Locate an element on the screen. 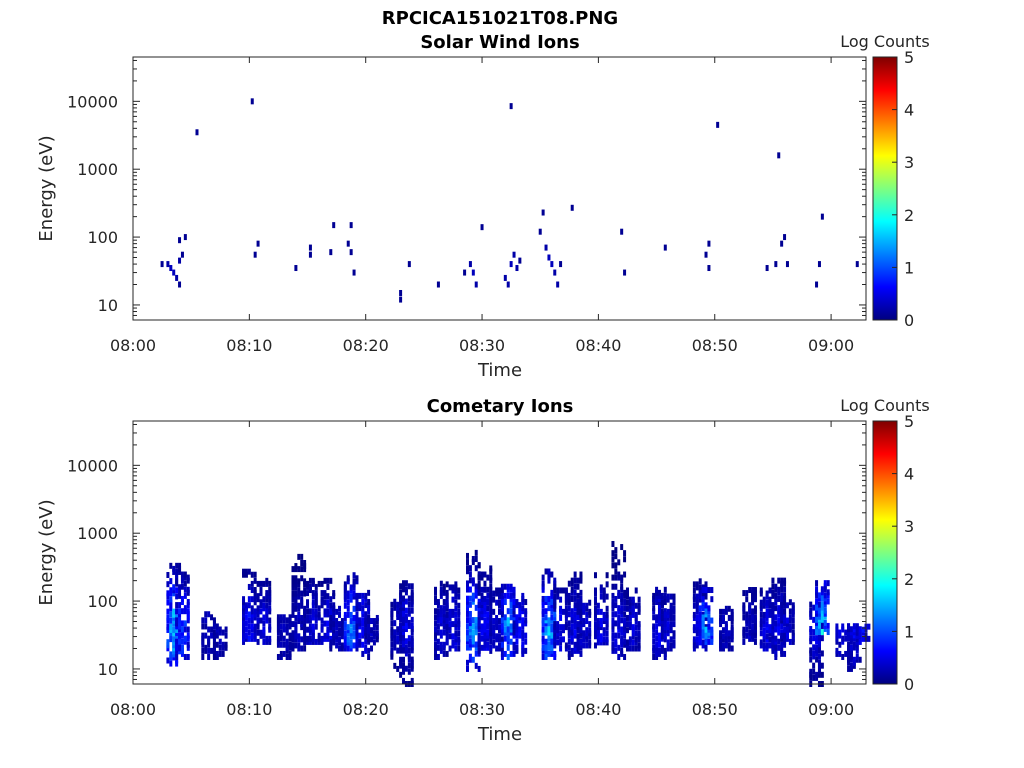  burst is located at coordinates (284, 637).